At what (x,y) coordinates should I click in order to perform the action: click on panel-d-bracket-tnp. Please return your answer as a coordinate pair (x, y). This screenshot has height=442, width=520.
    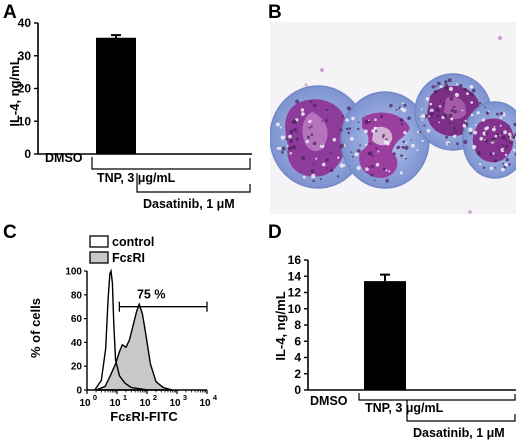
    Looking at the image, I should click on (437, 397).